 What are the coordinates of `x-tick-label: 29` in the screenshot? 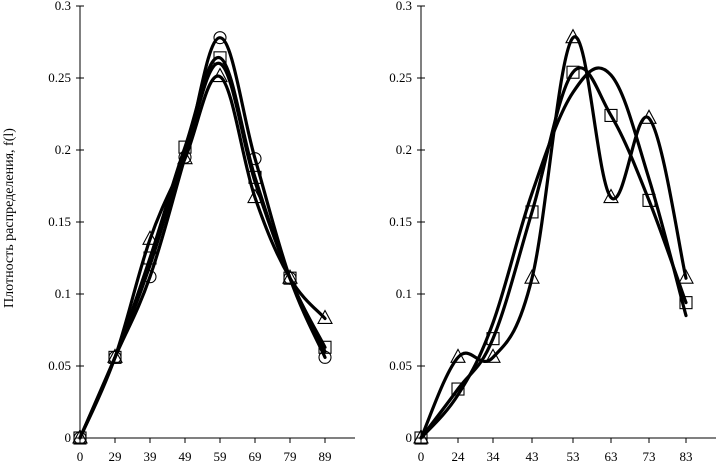 It's located at (115, 456).